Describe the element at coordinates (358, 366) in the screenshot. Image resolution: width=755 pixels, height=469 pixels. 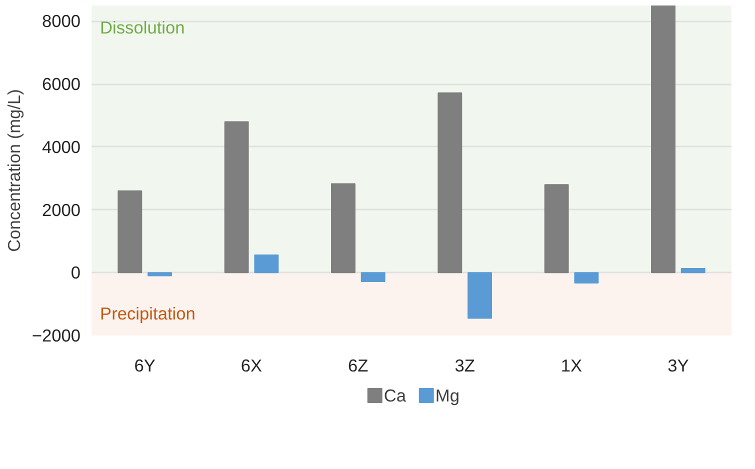
I see `x-tick-label: 6Z` at that location.